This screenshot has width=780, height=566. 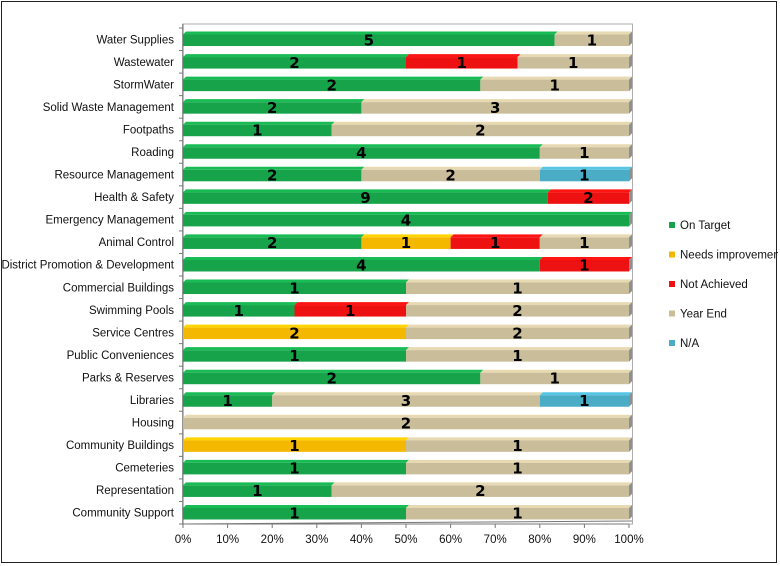 What do you see at coordinates (585, 168) in the screenshot?
I see `bar-top-n-a-resource-management` at bounding box center [585, 168].